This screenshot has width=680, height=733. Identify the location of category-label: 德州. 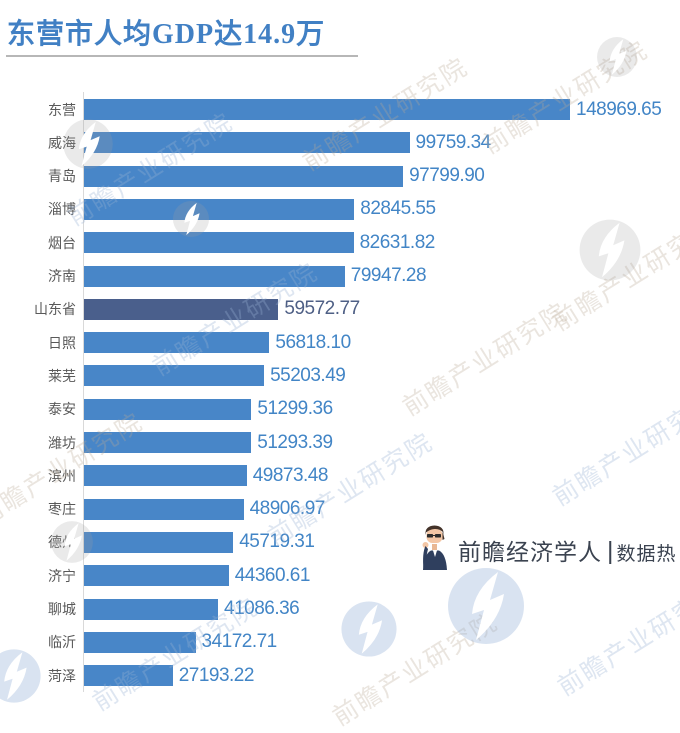
(62, 542).